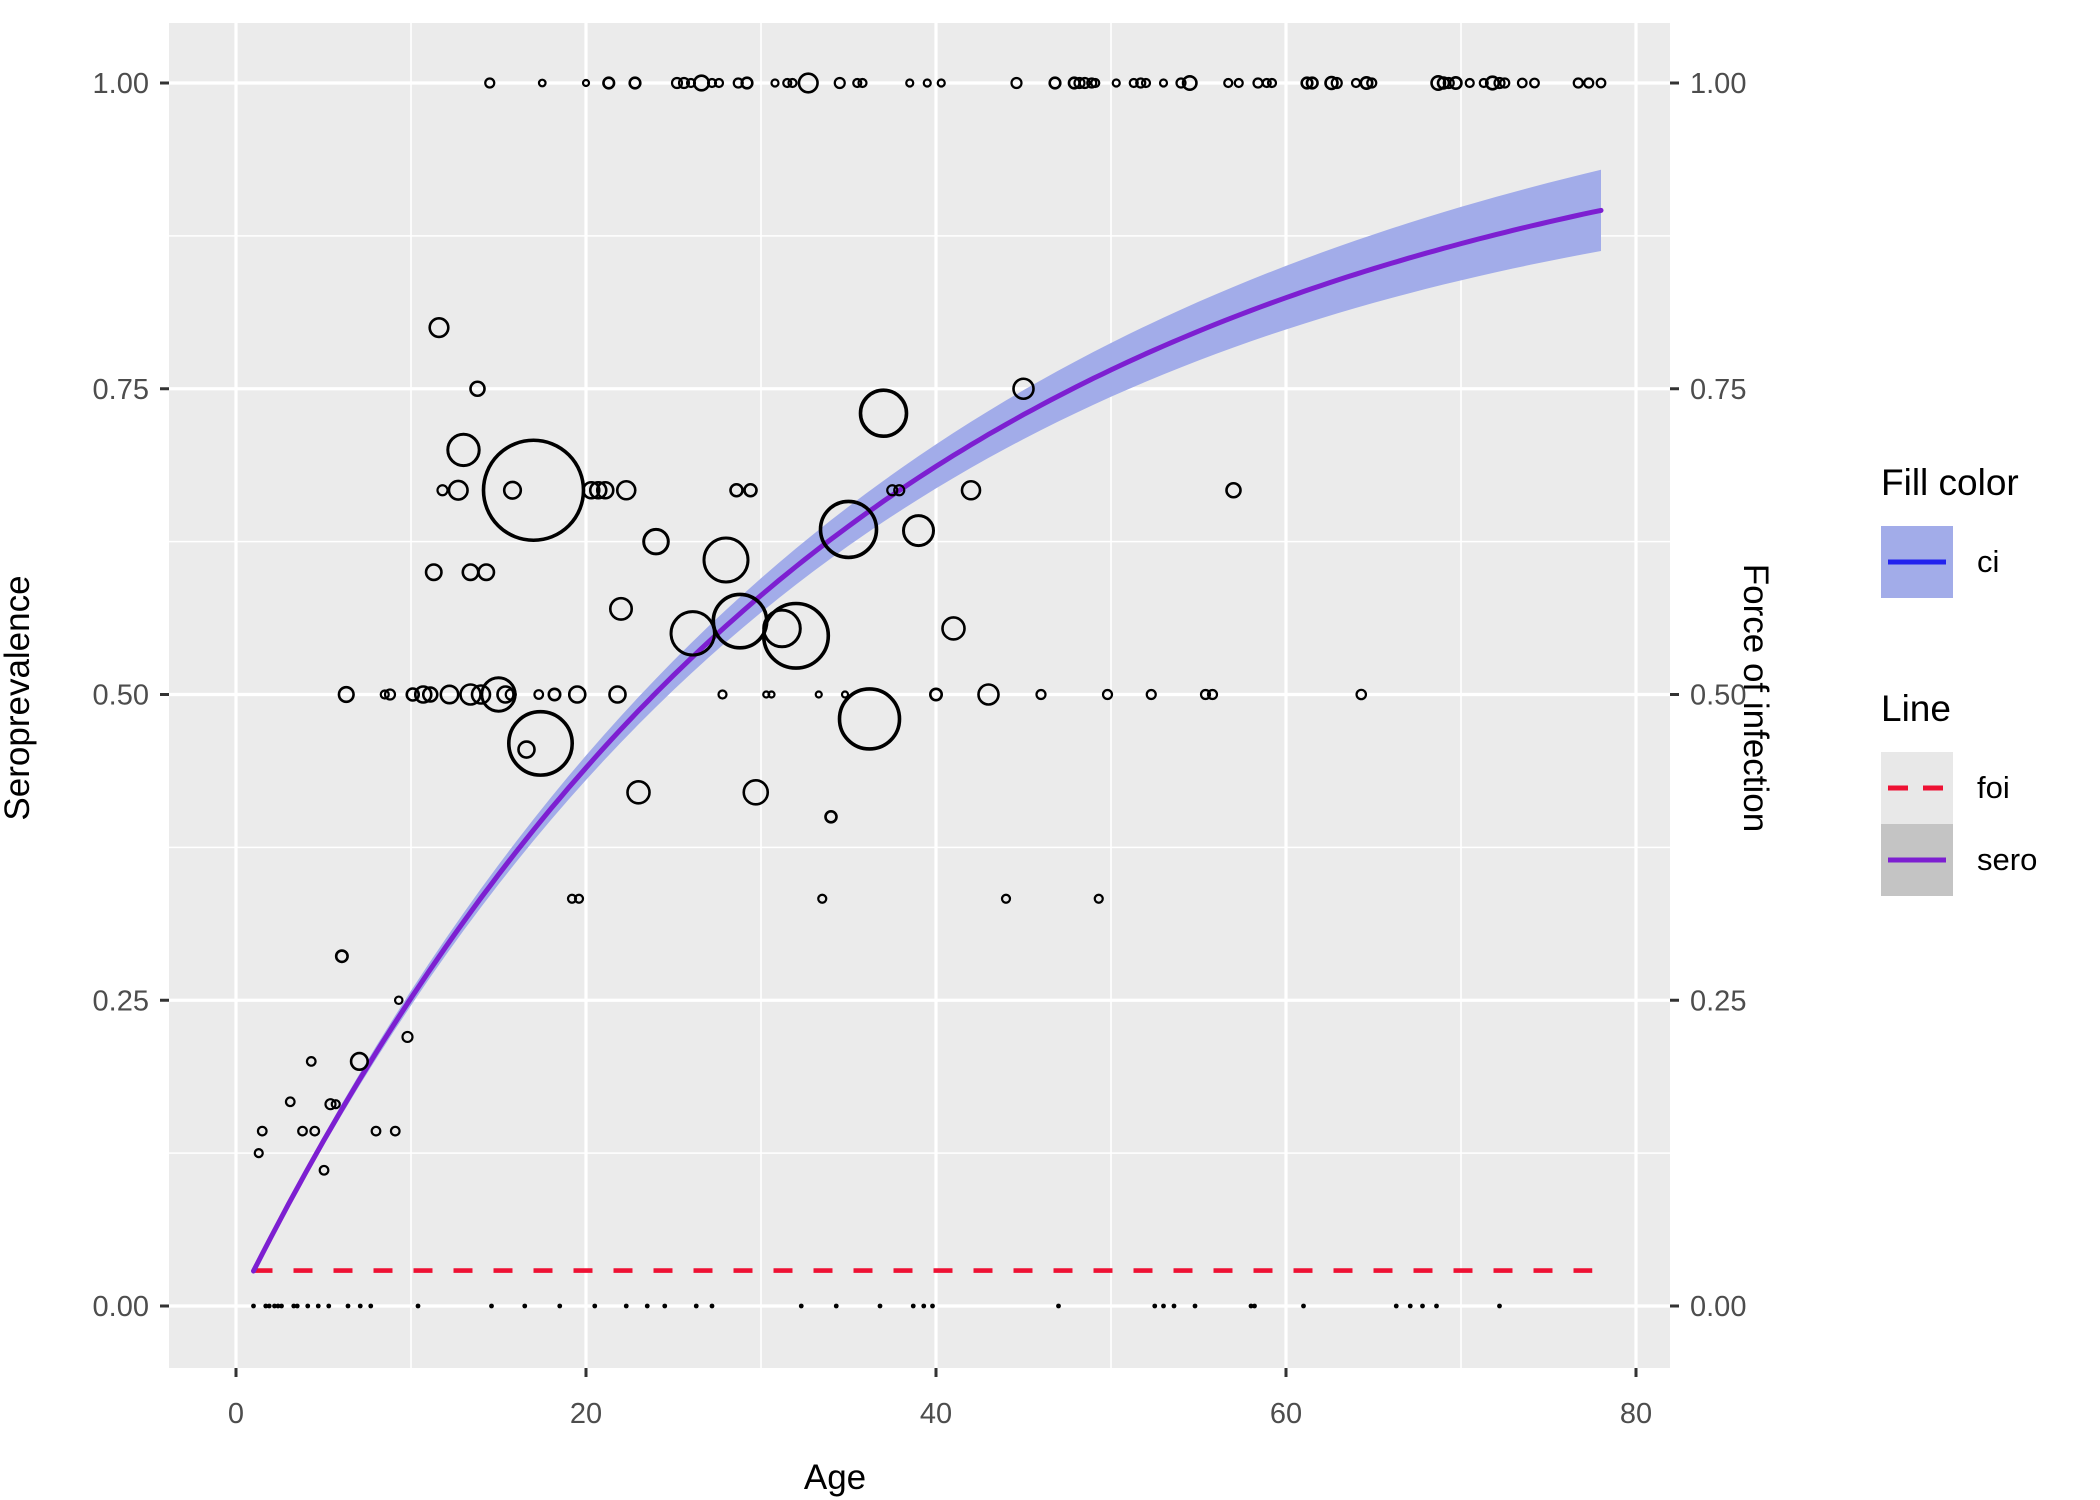  What do you see at coordinates (1950, 562) in the screenshot?
I see `legend-item-ci: ci` at bounding box center [1950, 562].